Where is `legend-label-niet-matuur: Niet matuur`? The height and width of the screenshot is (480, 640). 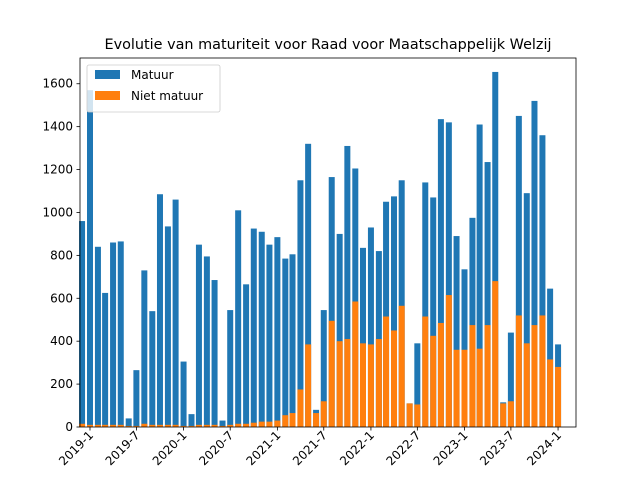 legend-label-niet-matuur: Niet matuur is located at coordinates (167, 96).